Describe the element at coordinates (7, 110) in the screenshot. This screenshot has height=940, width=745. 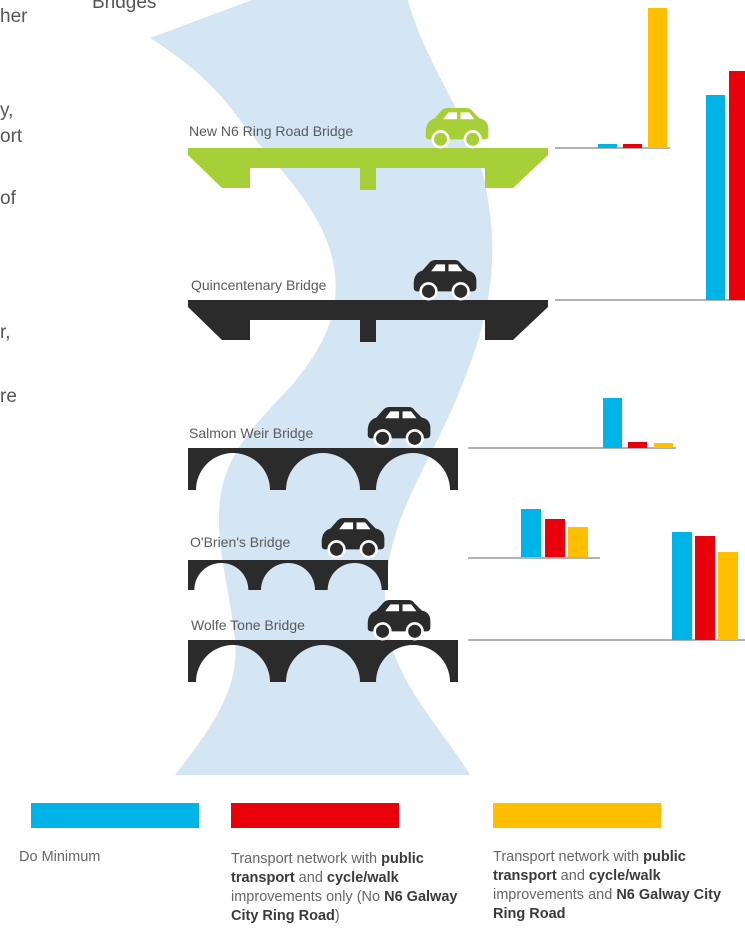
I see `partial-side-text-2: y,` at that location.